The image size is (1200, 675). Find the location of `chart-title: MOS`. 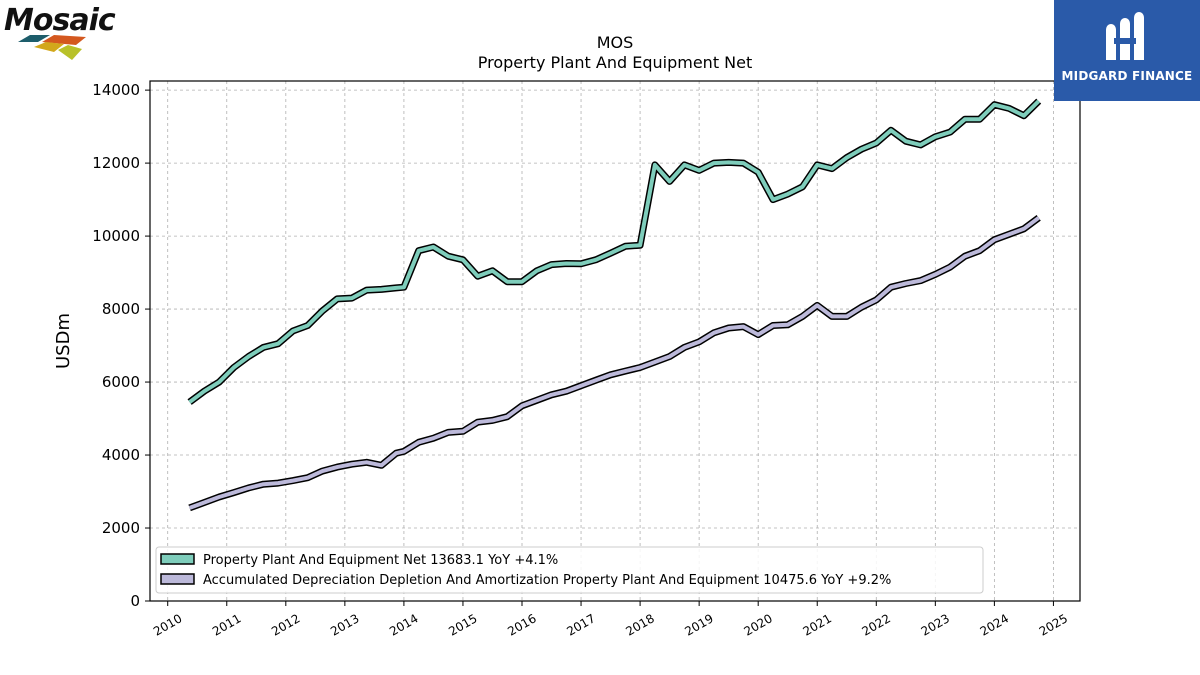

chart-title: MOS is located at coordinates (615, 42).